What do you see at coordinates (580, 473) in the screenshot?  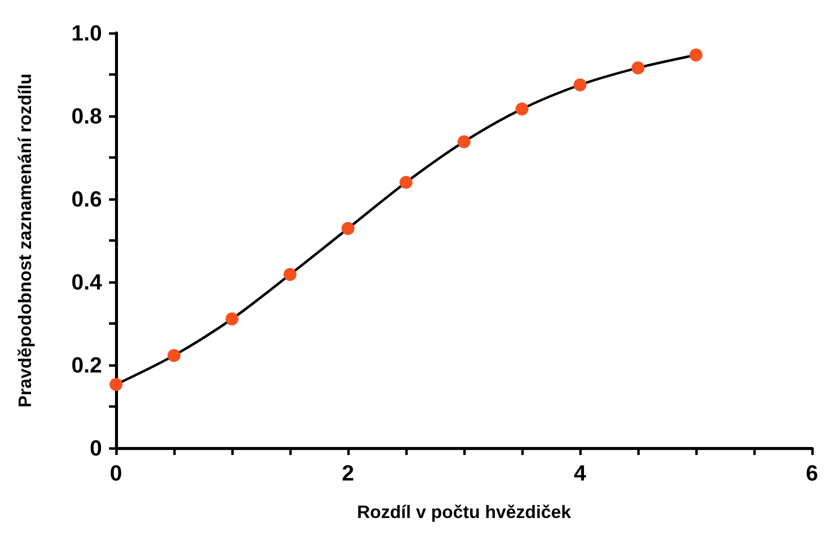 I see `x-tick-label: 4` at bounding box center [580, 473].